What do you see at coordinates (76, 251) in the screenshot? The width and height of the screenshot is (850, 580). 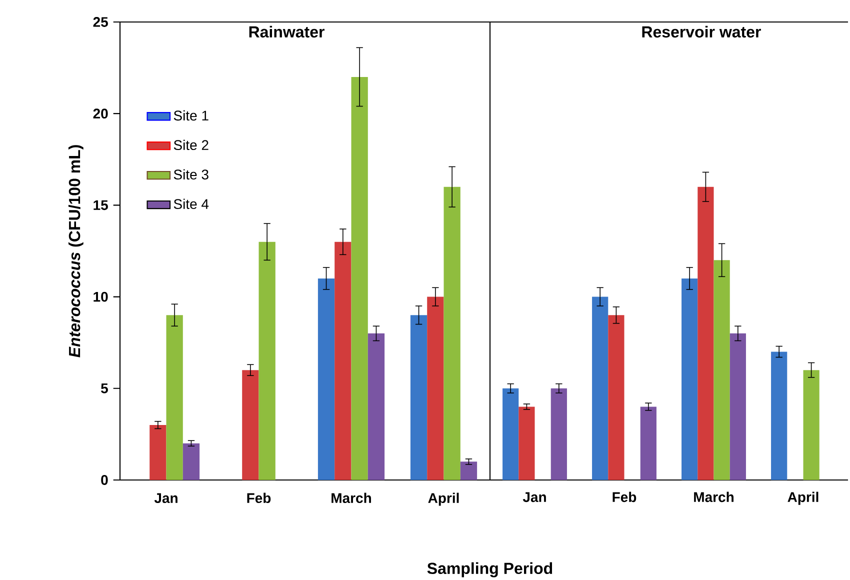 I see `y-axis-title: Enterococcus (CFU/100 mL)` at bounding box center [76, 251].